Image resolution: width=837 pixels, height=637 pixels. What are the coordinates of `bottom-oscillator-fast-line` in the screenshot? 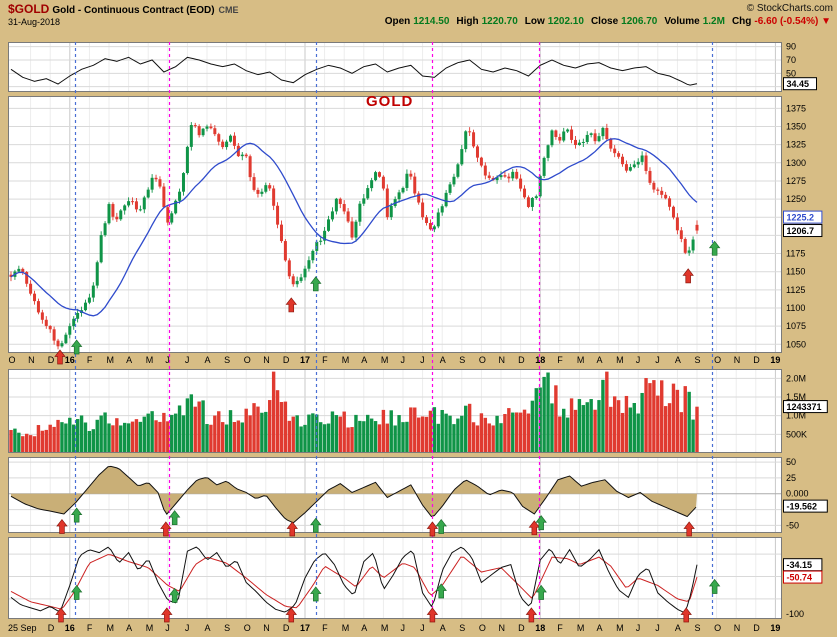 It's located at (354, 580).